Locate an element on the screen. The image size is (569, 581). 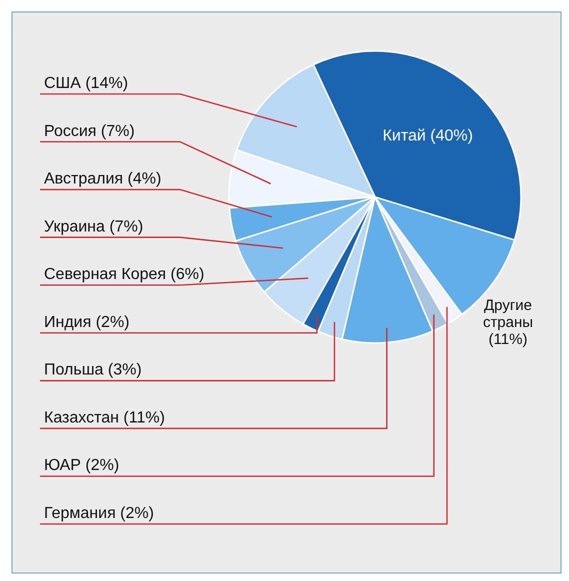
slice-label: Индия (2%) is located at coordinates (87, 322).